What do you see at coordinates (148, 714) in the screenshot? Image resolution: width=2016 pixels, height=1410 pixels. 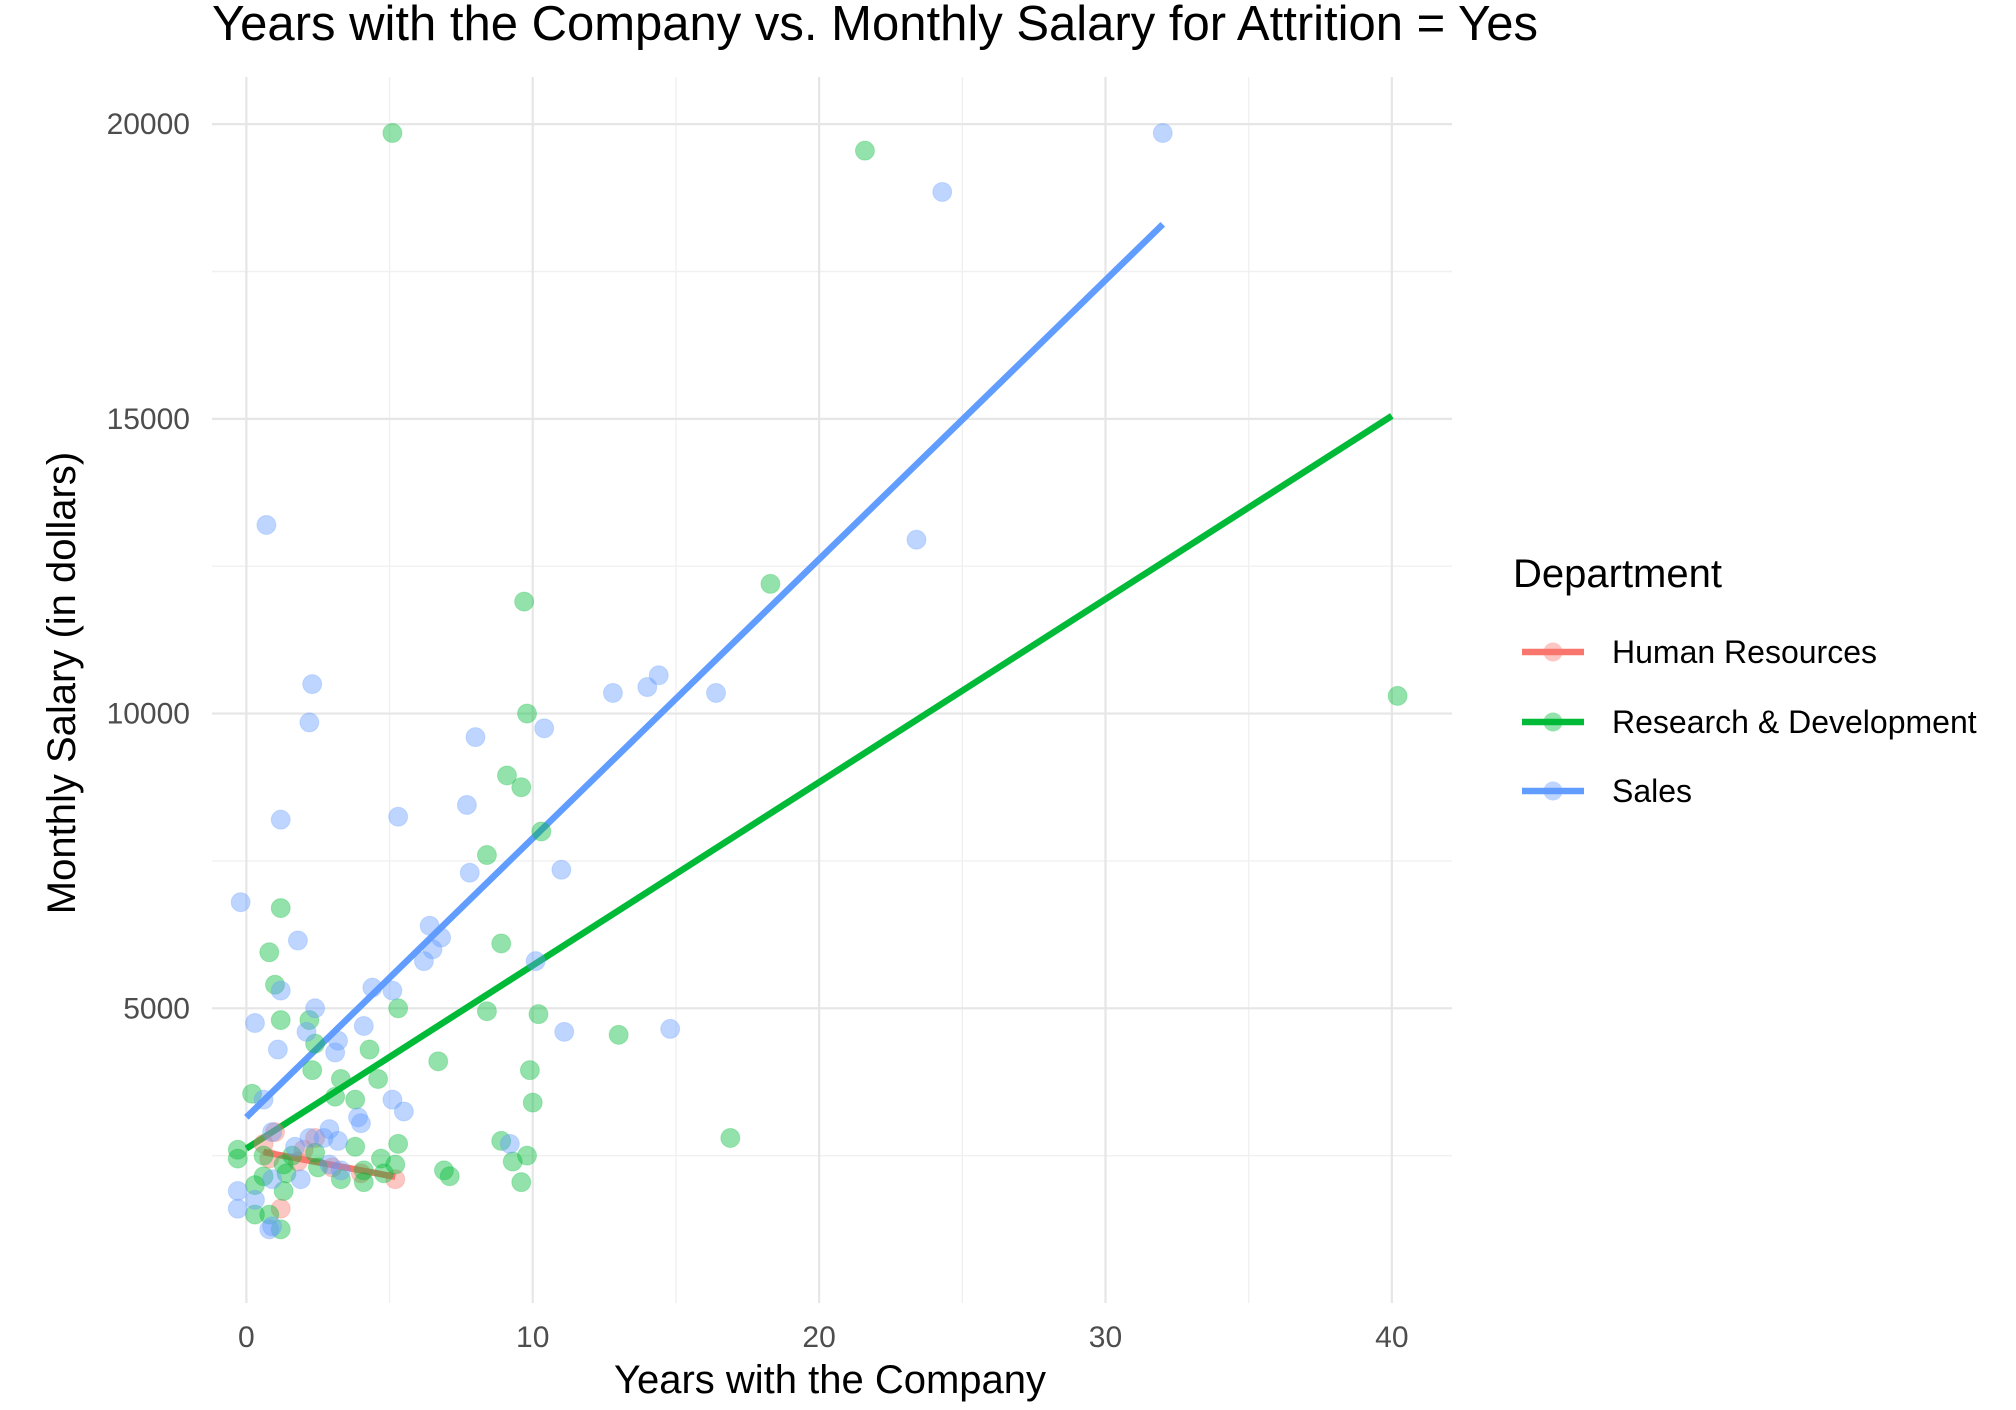 I see `y-tick-label: 10000` at bounding box center [148, 714].